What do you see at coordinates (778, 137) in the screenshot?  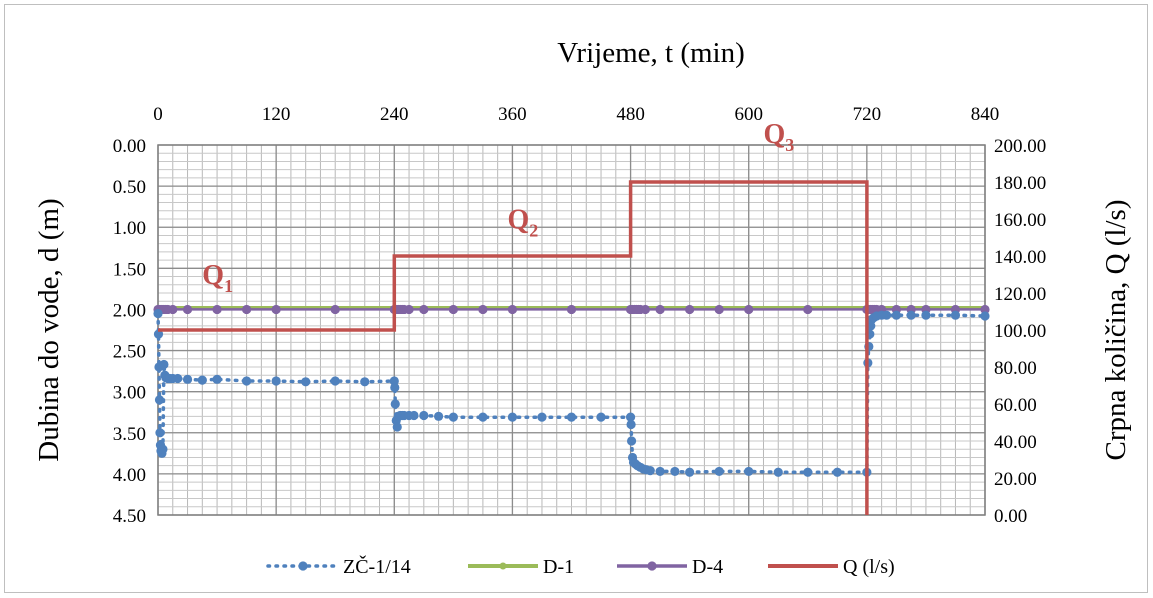 I see `q-annotation: Q3` at bounding box center [778, 137].